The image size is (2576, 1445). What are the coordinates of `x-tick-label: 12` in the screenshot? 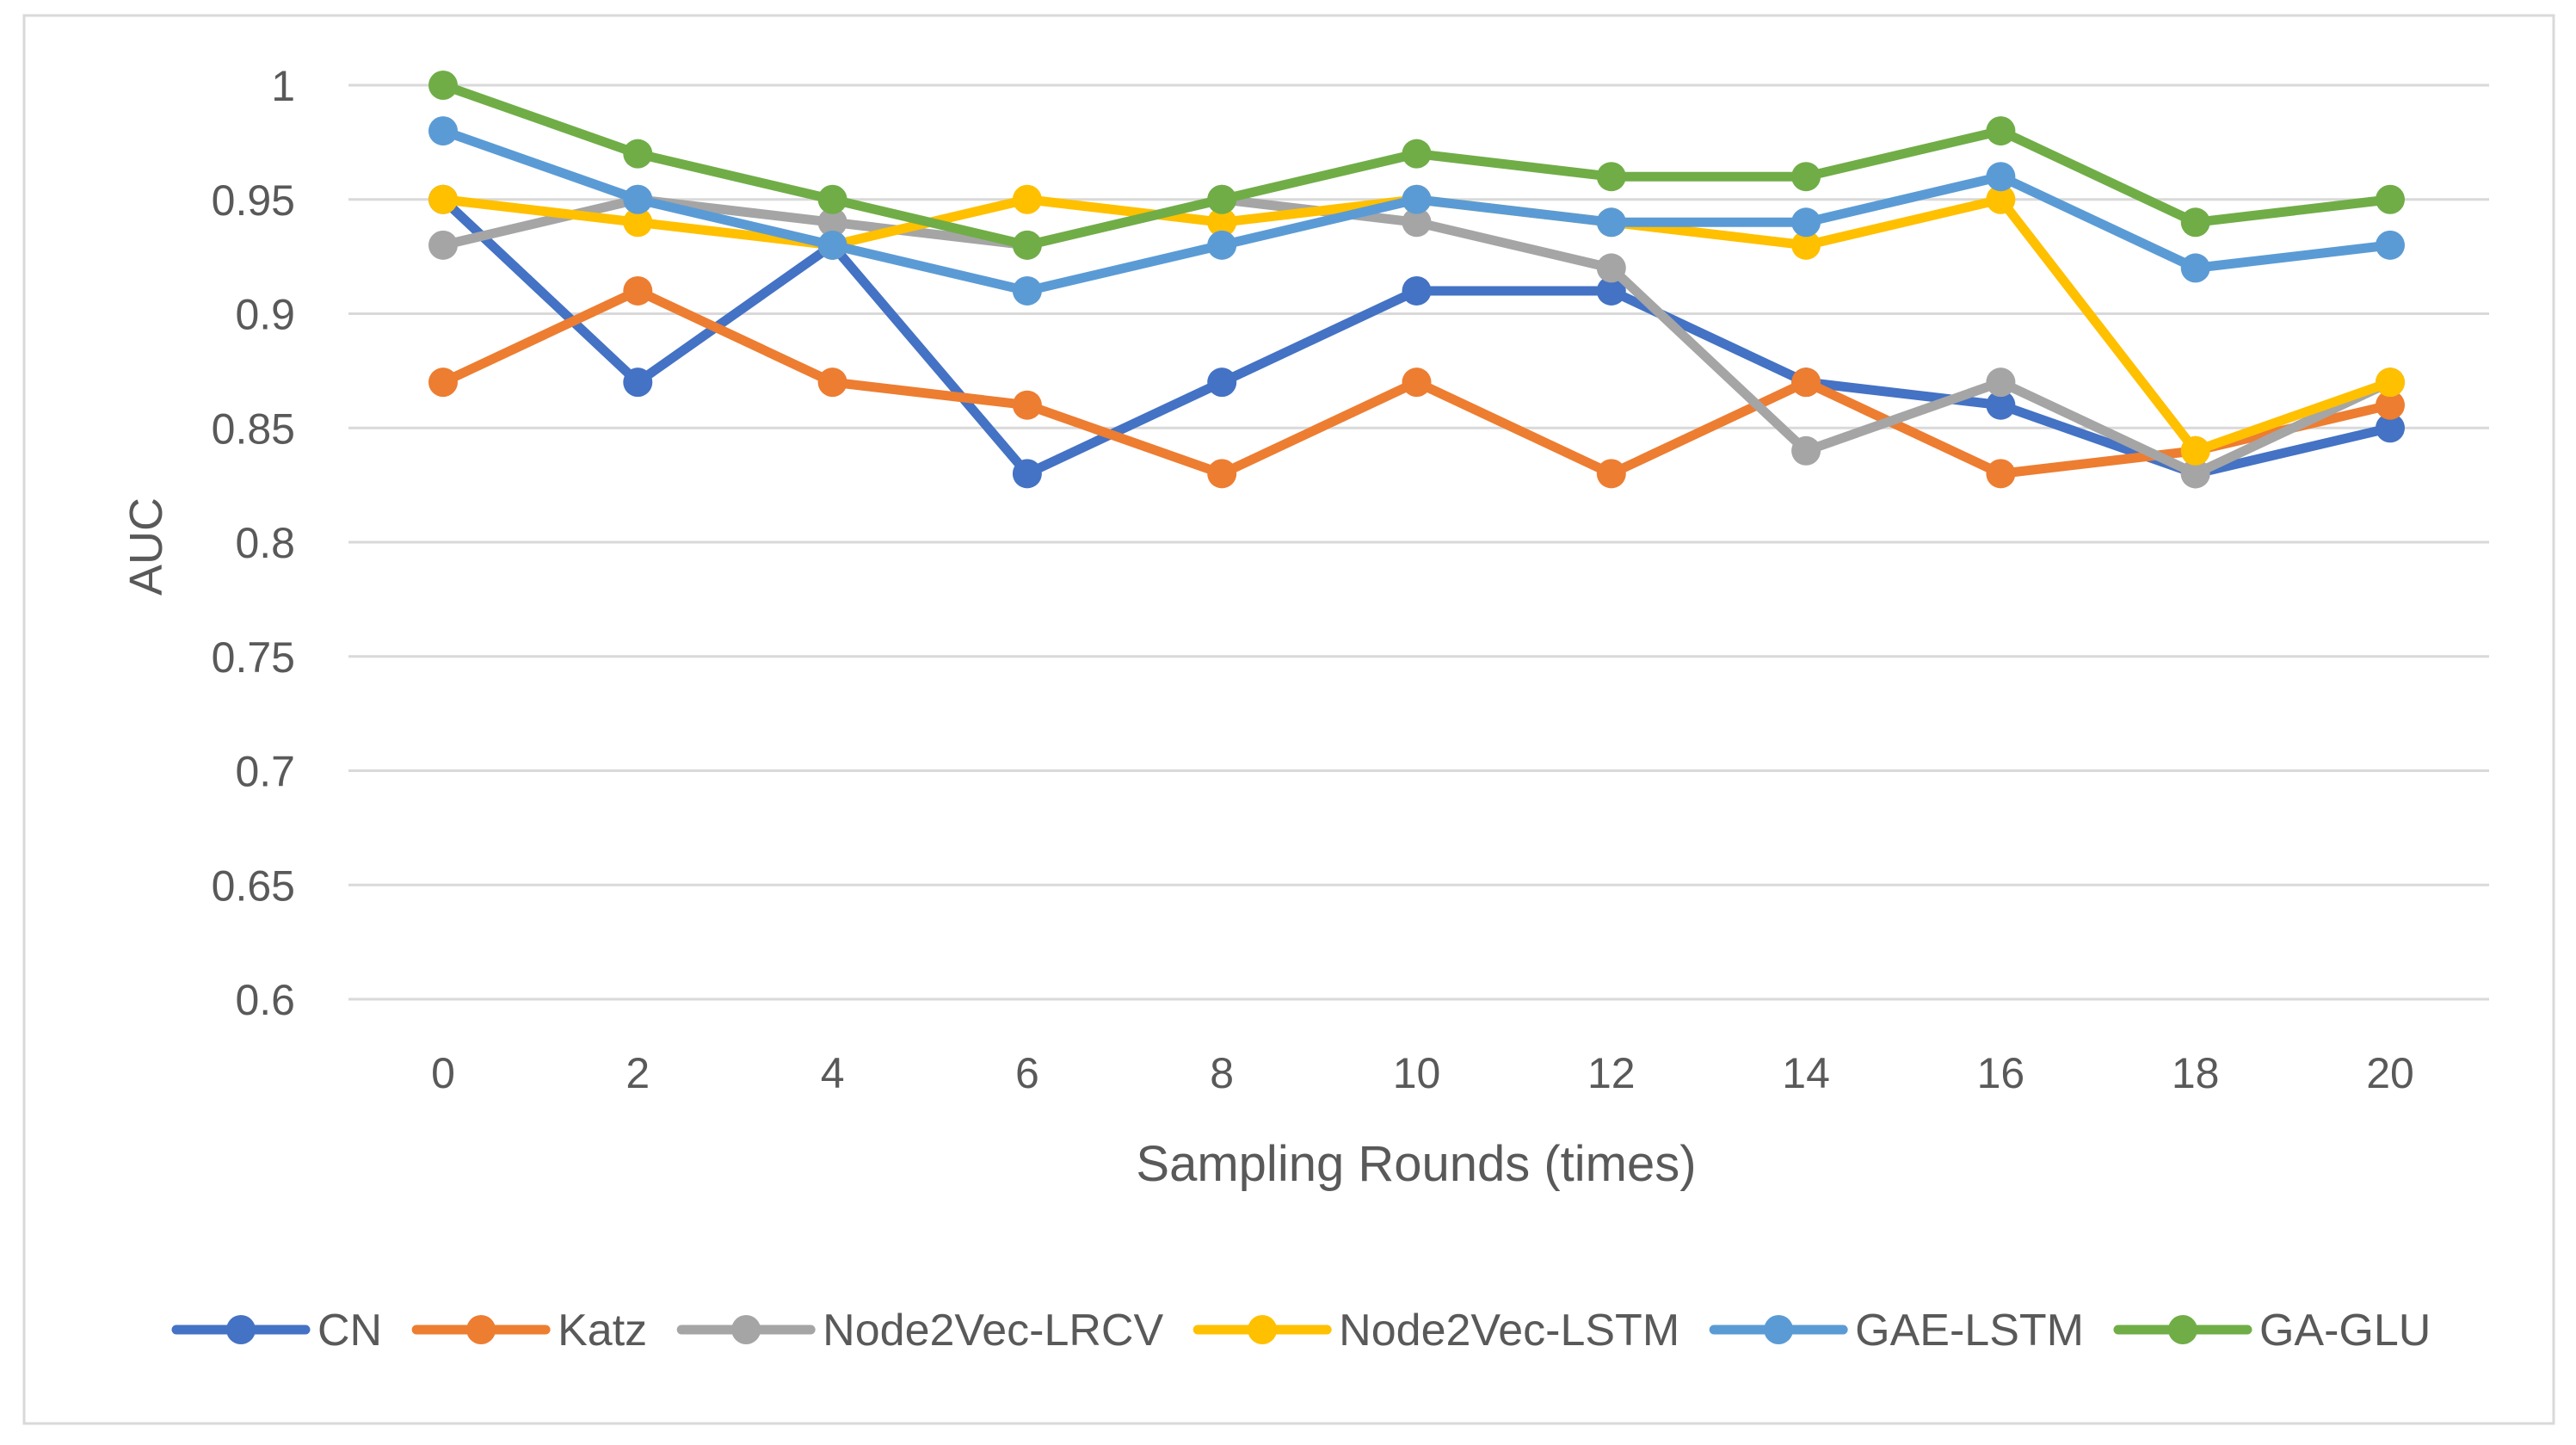 It's located at (1611, 1073).